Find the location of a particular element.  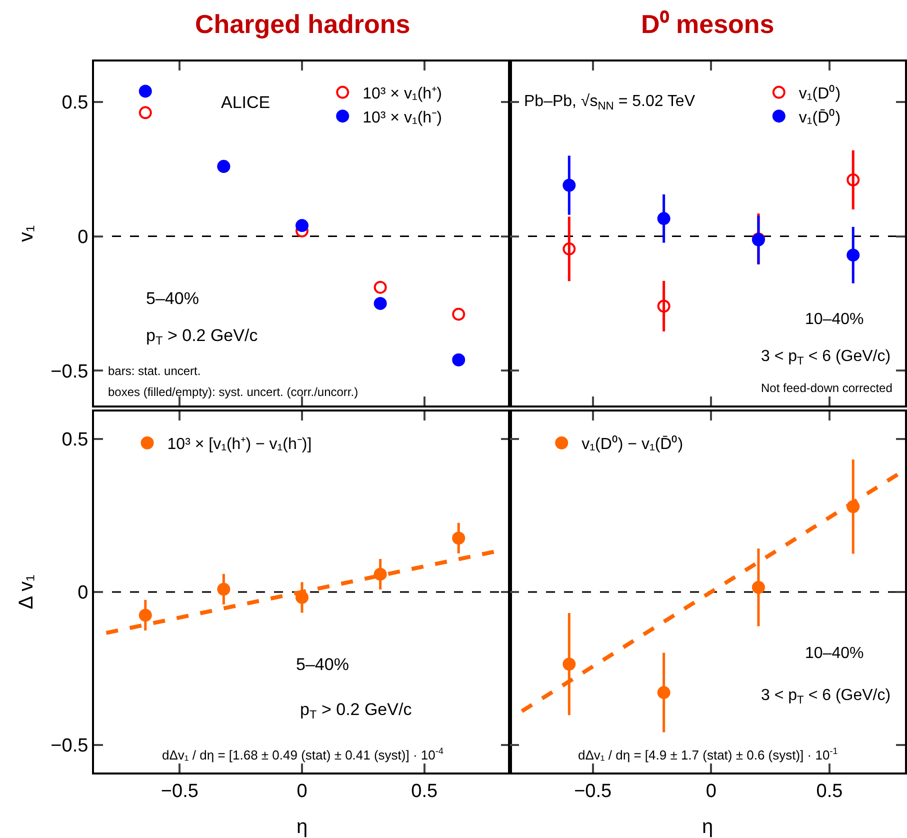

legend-label: 10³ × v₁(h⁺) is located at coordinates (402, 94).